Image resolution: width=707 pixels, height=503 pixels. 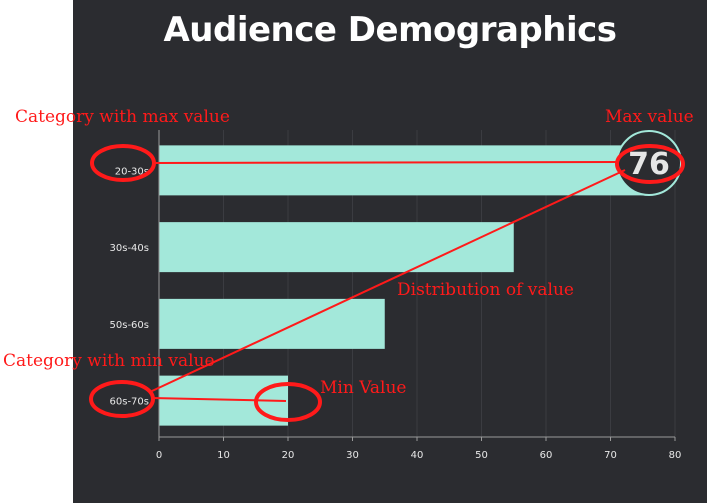 I want to click on max-value-ellipse, so click(x=650, y=164).